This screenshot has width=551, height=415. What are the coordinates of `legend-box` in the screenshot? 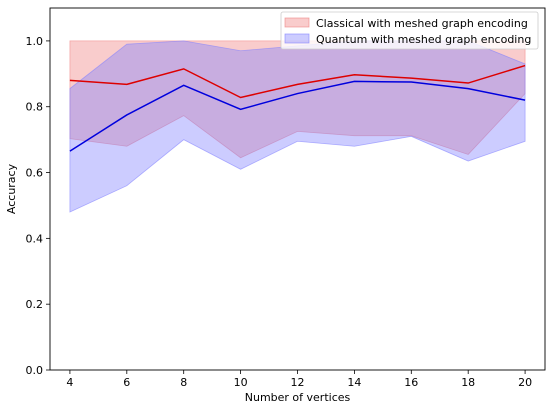 It's located at (409, 30).